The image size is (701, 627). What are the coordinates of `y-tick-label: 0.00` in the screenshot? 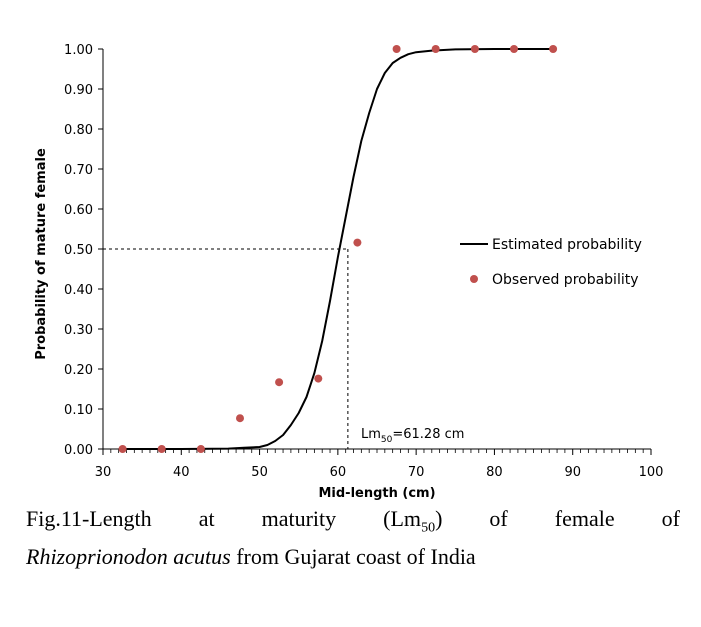 It's located at (78, 450).